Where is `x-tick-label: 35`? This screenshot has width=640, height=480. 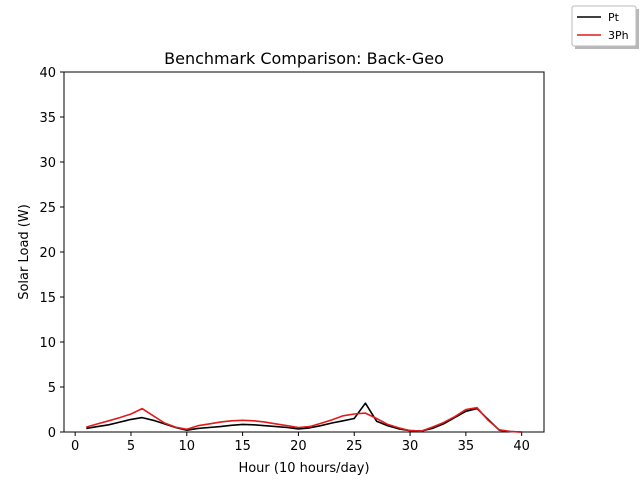
x-tick-label: 35 is located at coordinates (466, 446).